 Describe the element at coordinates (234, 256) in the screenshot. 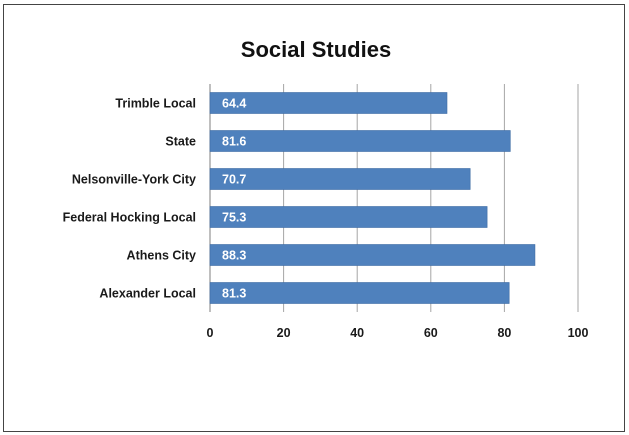

I see `data-label: 88.3` at that location.